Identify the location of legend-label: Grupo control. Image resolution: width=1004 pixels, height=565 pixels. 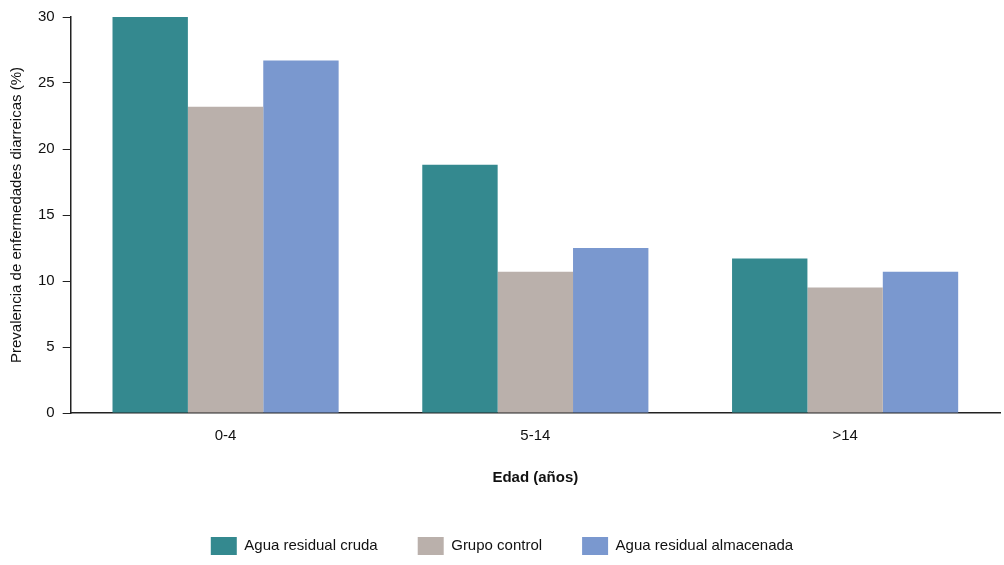
(497, 545).